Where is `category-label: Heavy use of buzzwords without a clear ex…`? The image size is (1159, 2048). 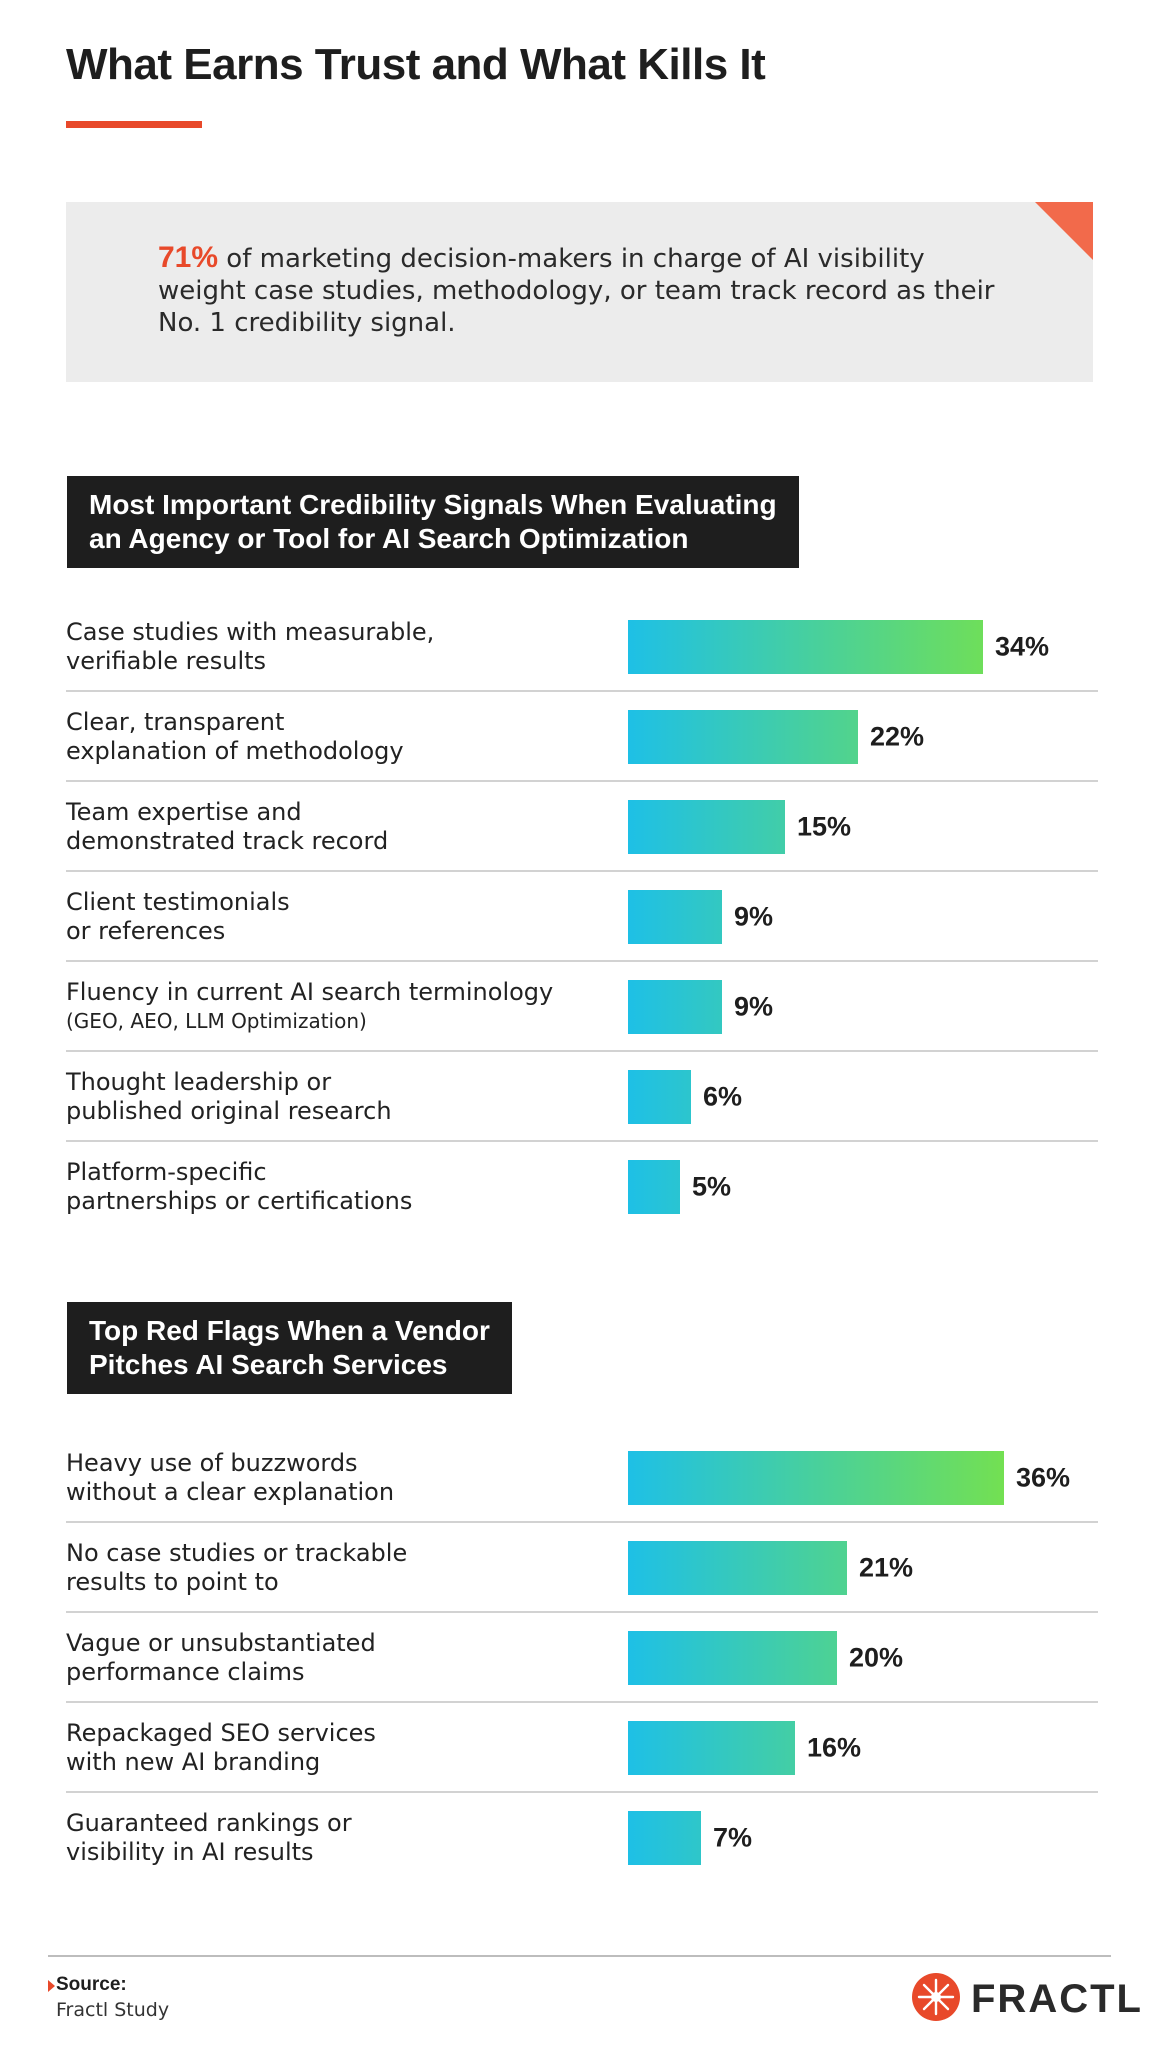
category-label: Heavy use of buzzwords without a clear ex… is located at coordinates (346, 1478).